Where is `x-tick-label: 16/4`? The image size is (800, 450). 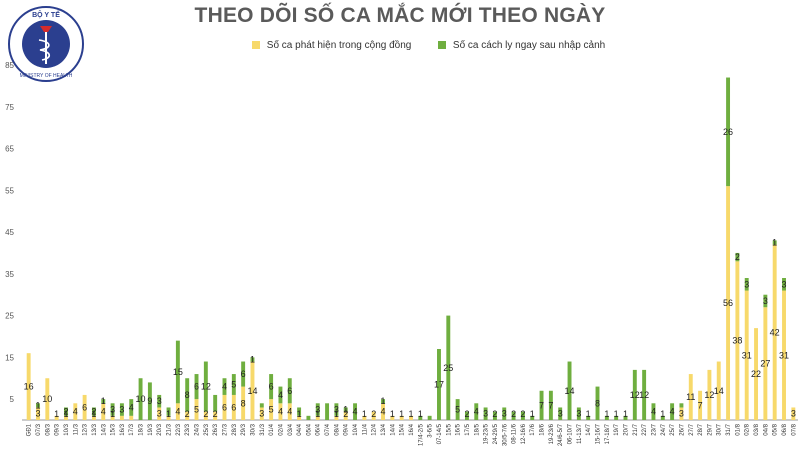 x-tick-label: 16/4 is located at coordinates (412, 429).